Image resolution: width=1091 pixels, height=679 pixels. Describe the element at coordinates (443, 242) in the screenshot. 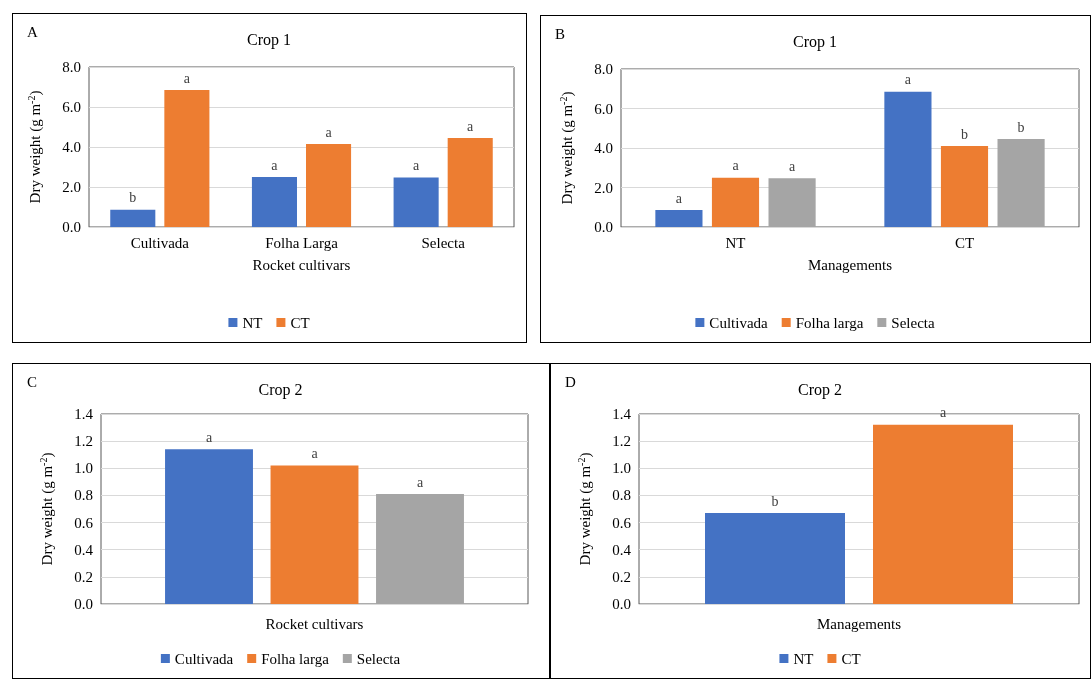

I see `x-tick-label: Selecta` at that location.